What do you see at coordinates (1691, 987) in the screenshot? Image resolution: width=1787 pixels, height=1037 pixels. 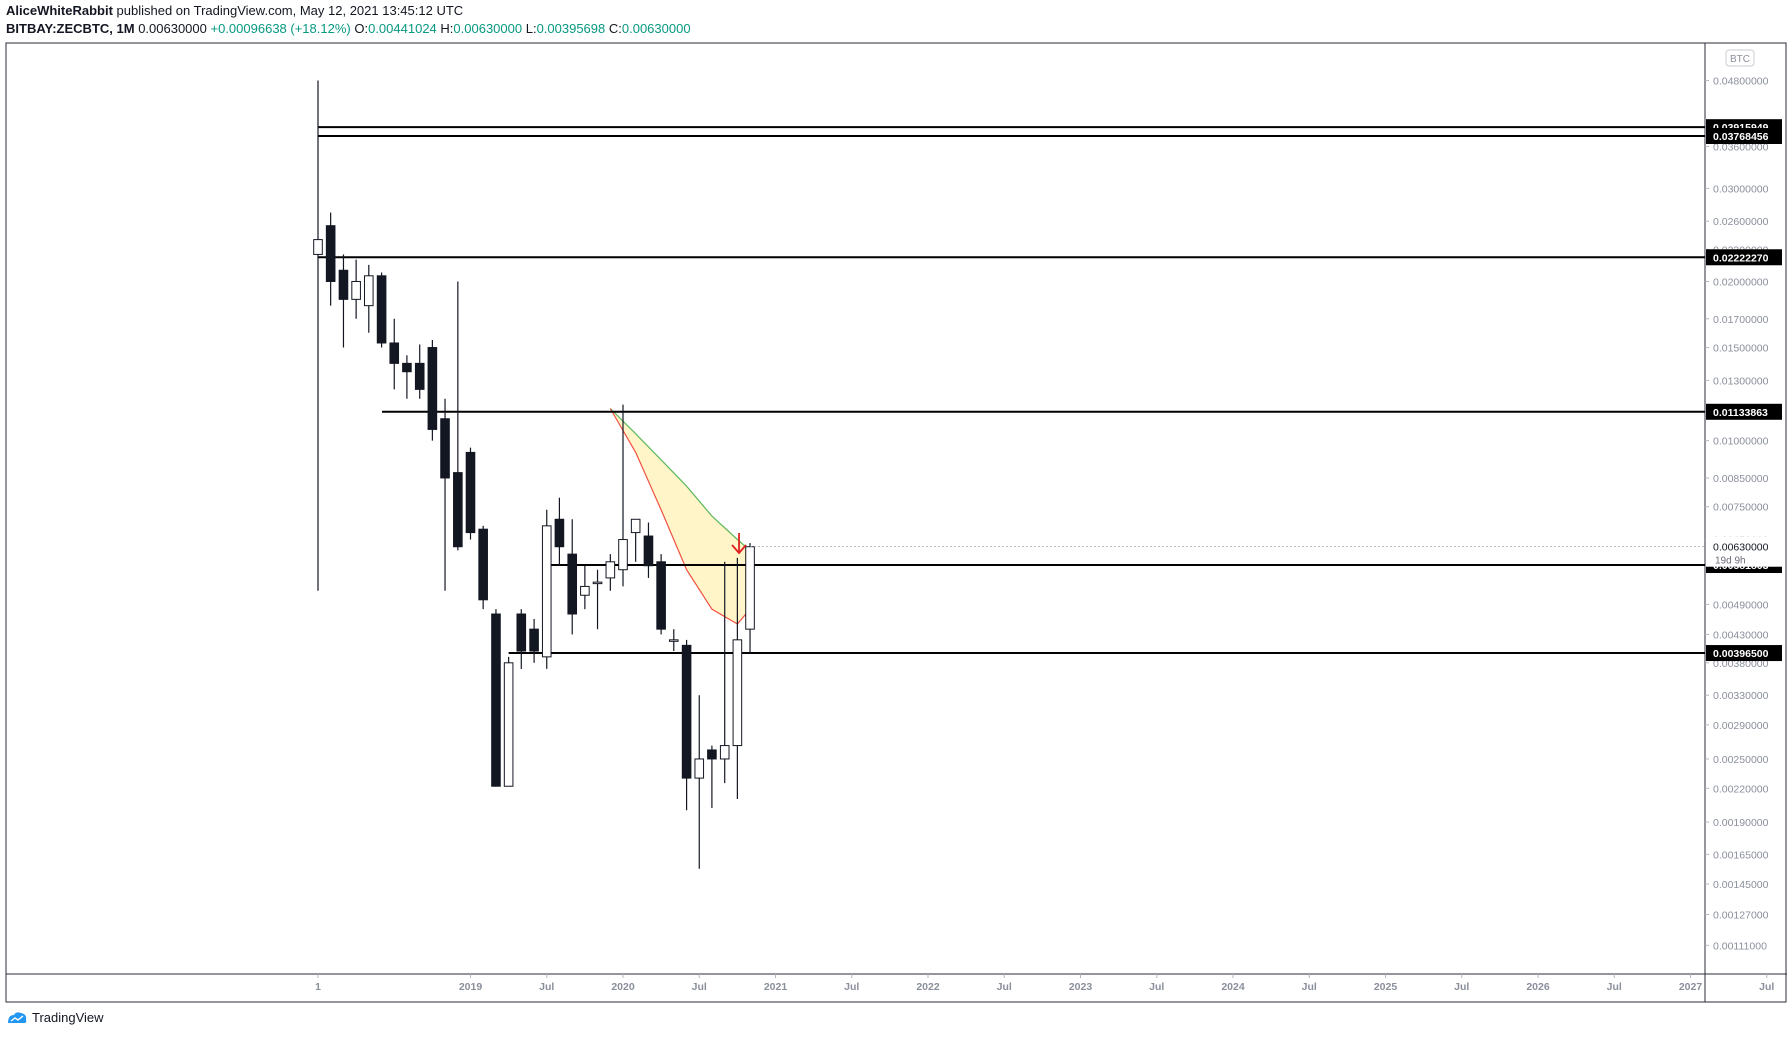 I see `time-tick-label: 2027` at bounding box center [1691, 987].